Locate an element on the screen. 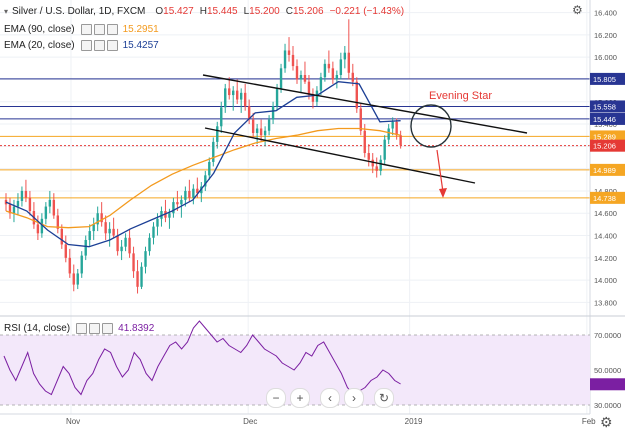  price-label: 15.805 is located at coordinates (604, 79).